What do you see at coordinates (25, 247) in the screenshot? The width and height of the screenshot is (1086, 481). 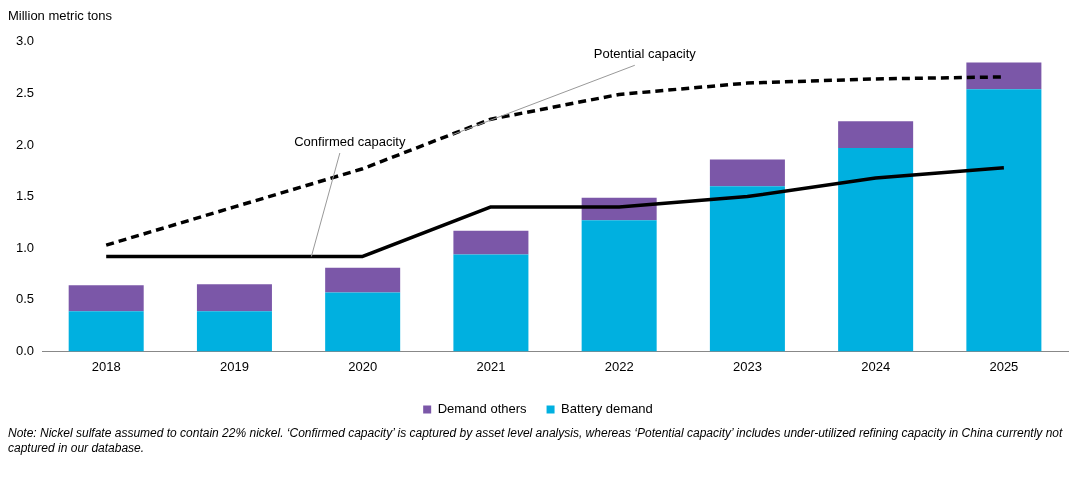 I see `y-tick-label: 1.0` at bounding box center [25, 247].